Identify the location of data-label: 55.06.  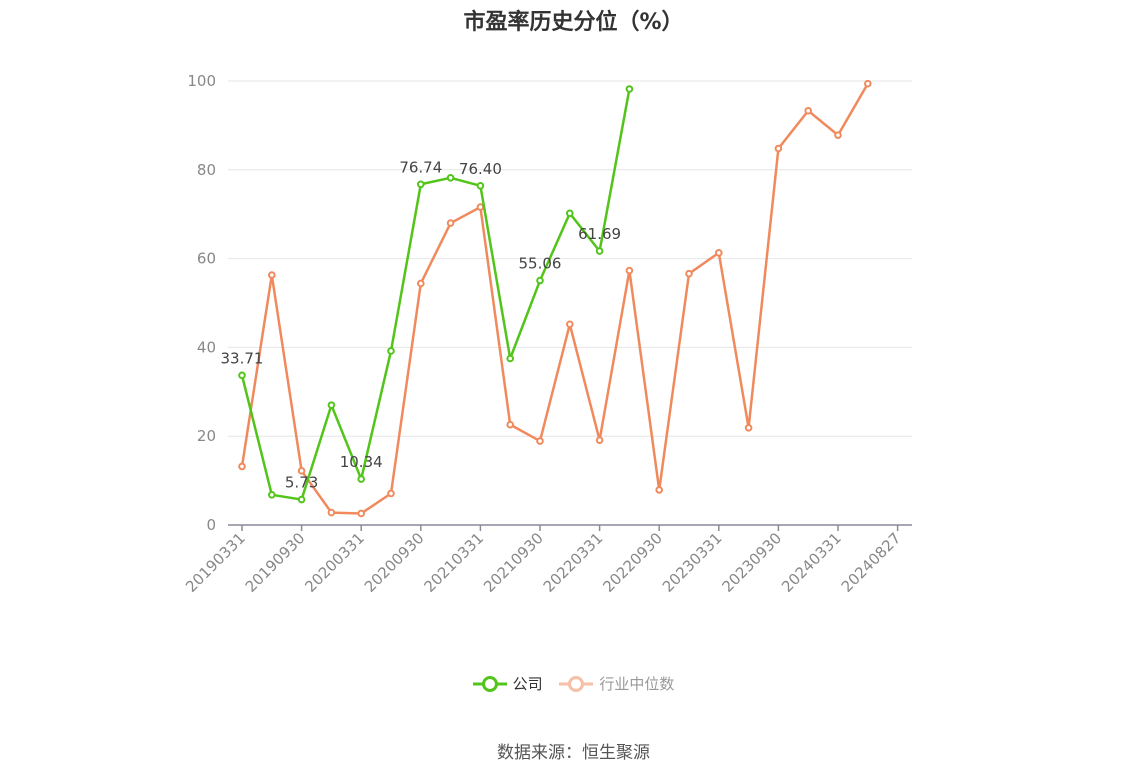
(540, 264).